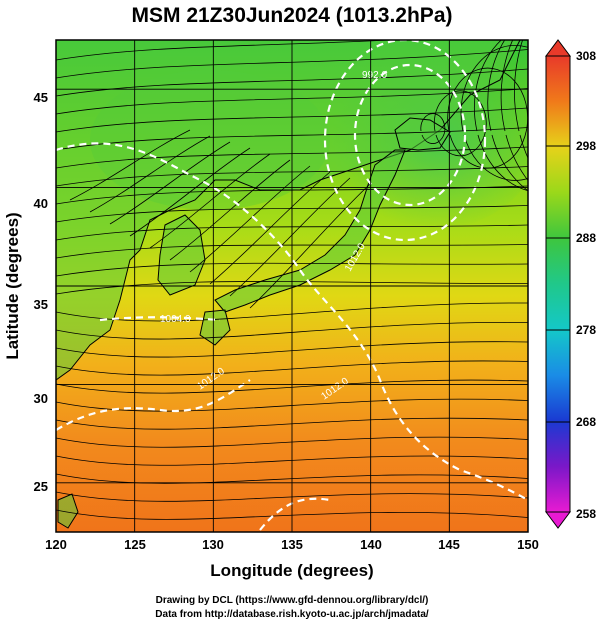  What do you see at coordinates (41, 292) in the screenshot?
I see `latitude-axis: 25 30 35 40 45` at bounding box center [41, 292].